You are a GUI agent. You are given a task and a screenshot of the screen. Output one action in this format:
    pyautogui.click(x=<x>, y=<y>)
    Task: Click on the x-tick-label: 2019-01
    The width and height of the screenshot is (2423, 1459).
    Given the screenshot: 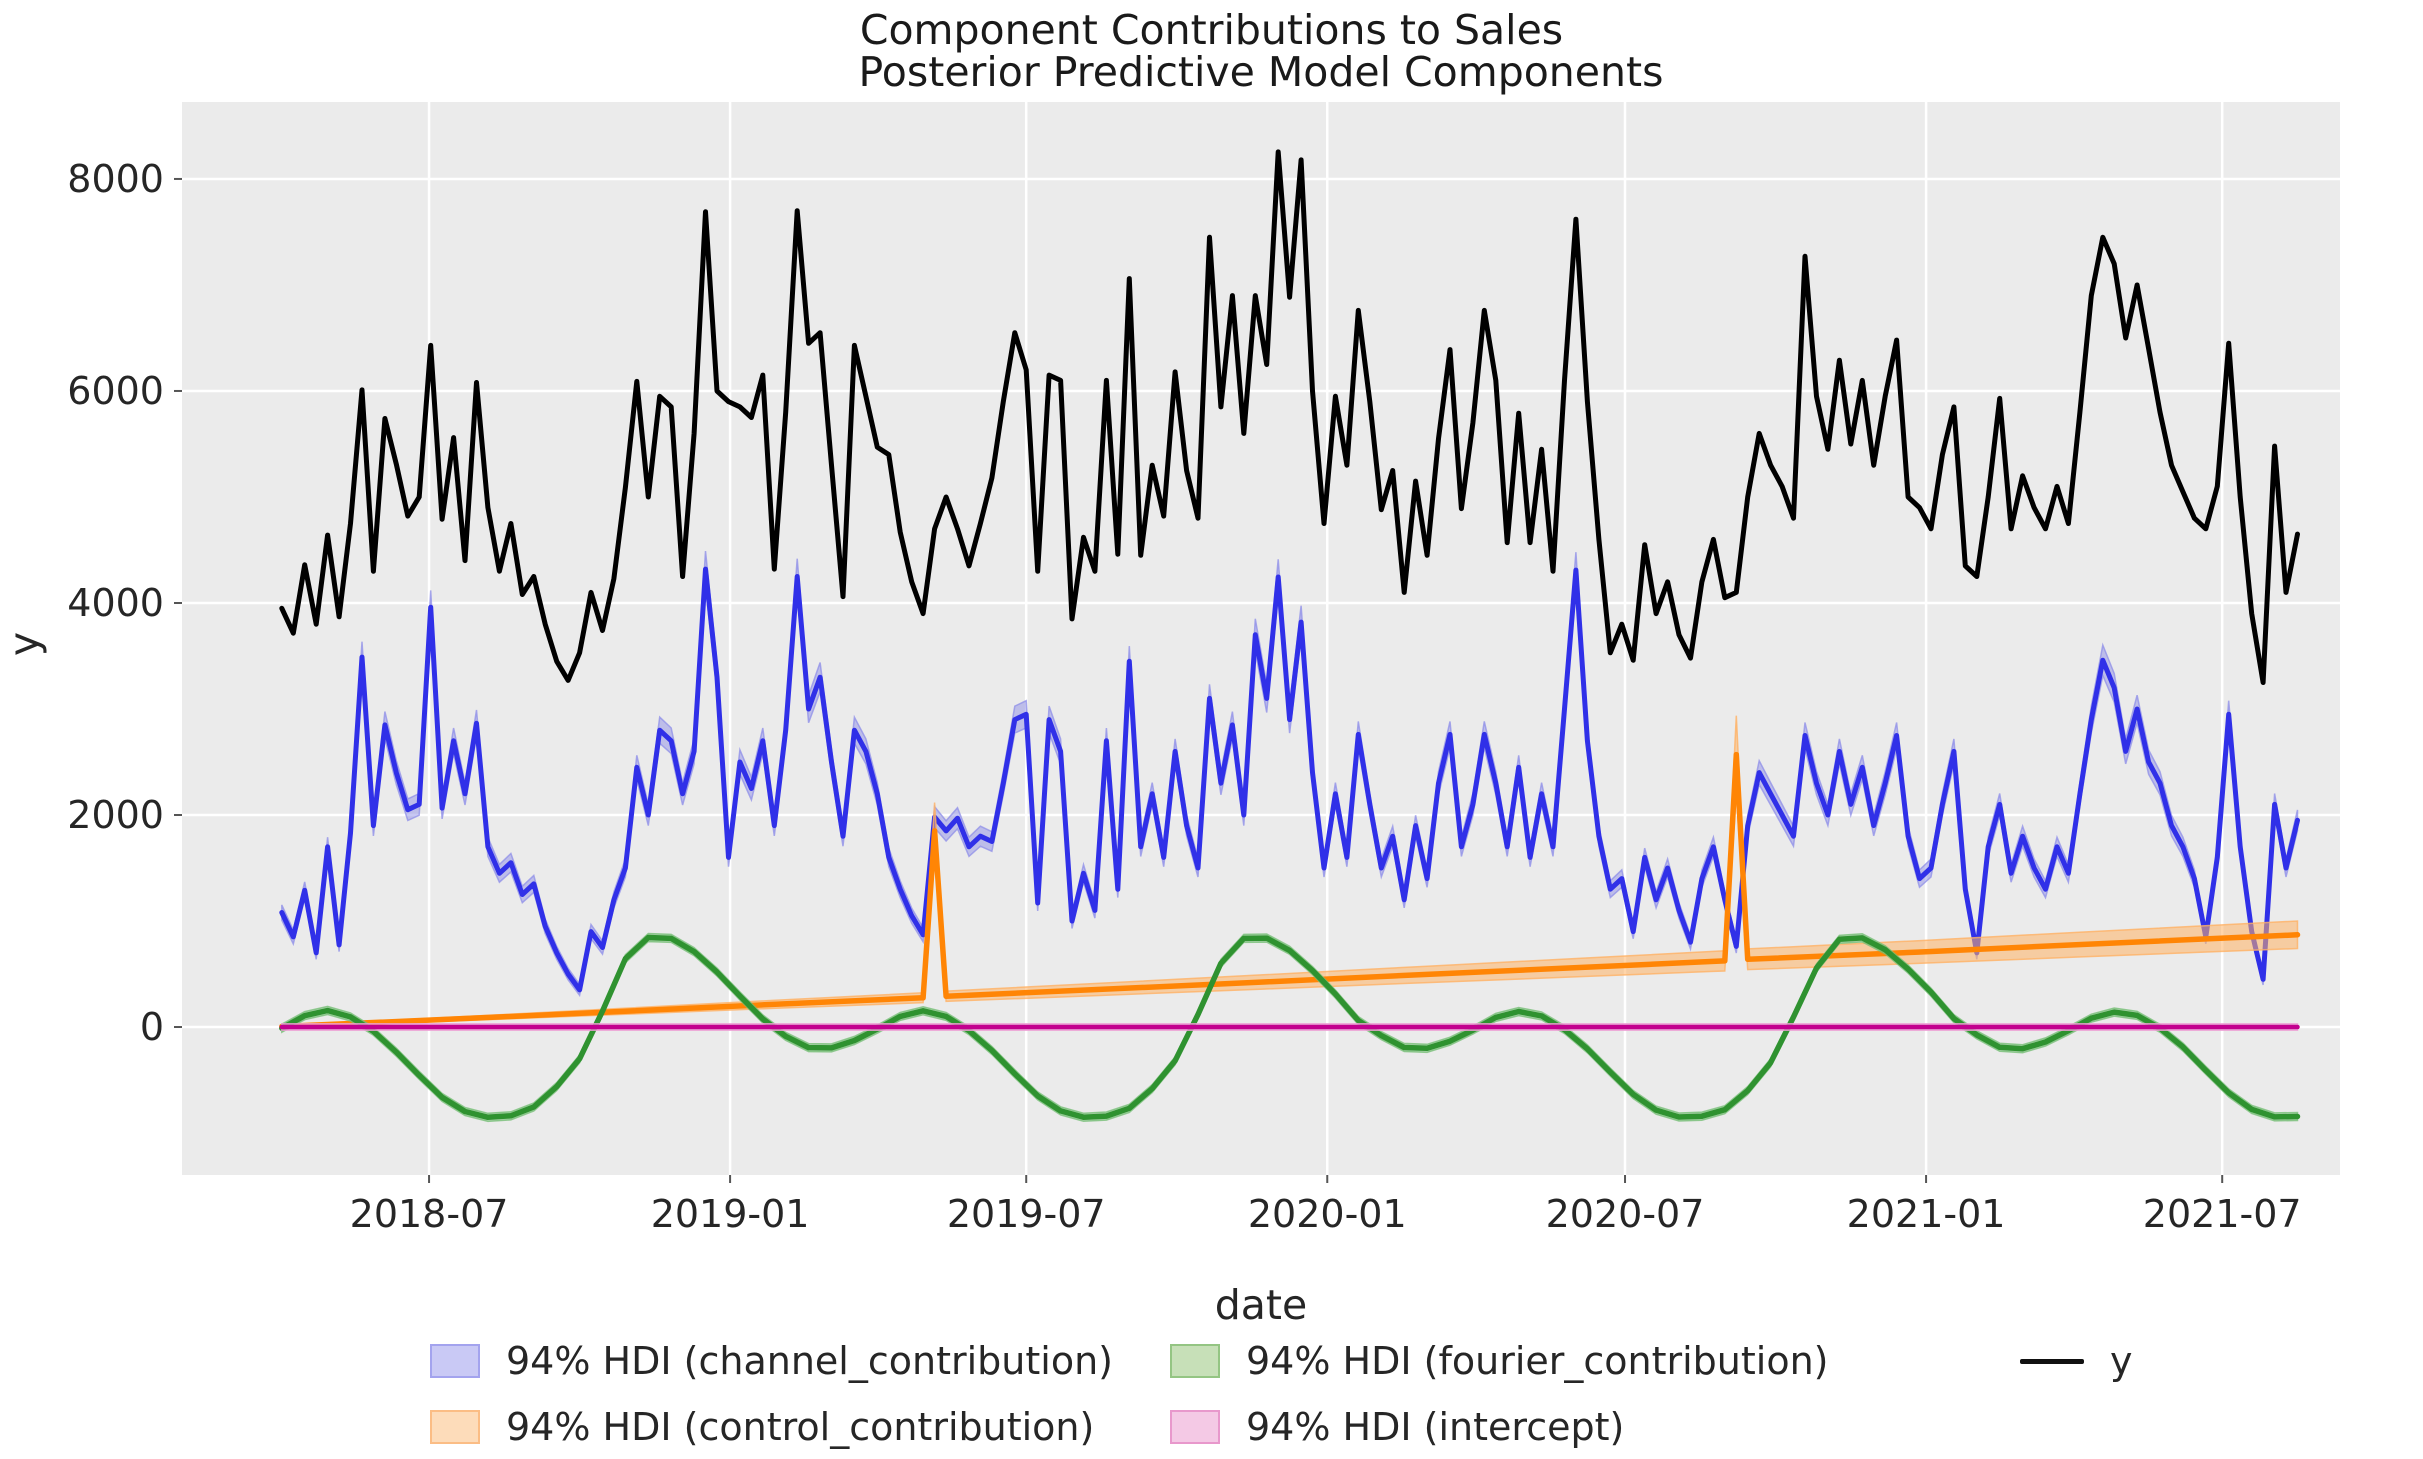 What is the action you would take?
    pyautogui.click(x=730, y=1214)
    